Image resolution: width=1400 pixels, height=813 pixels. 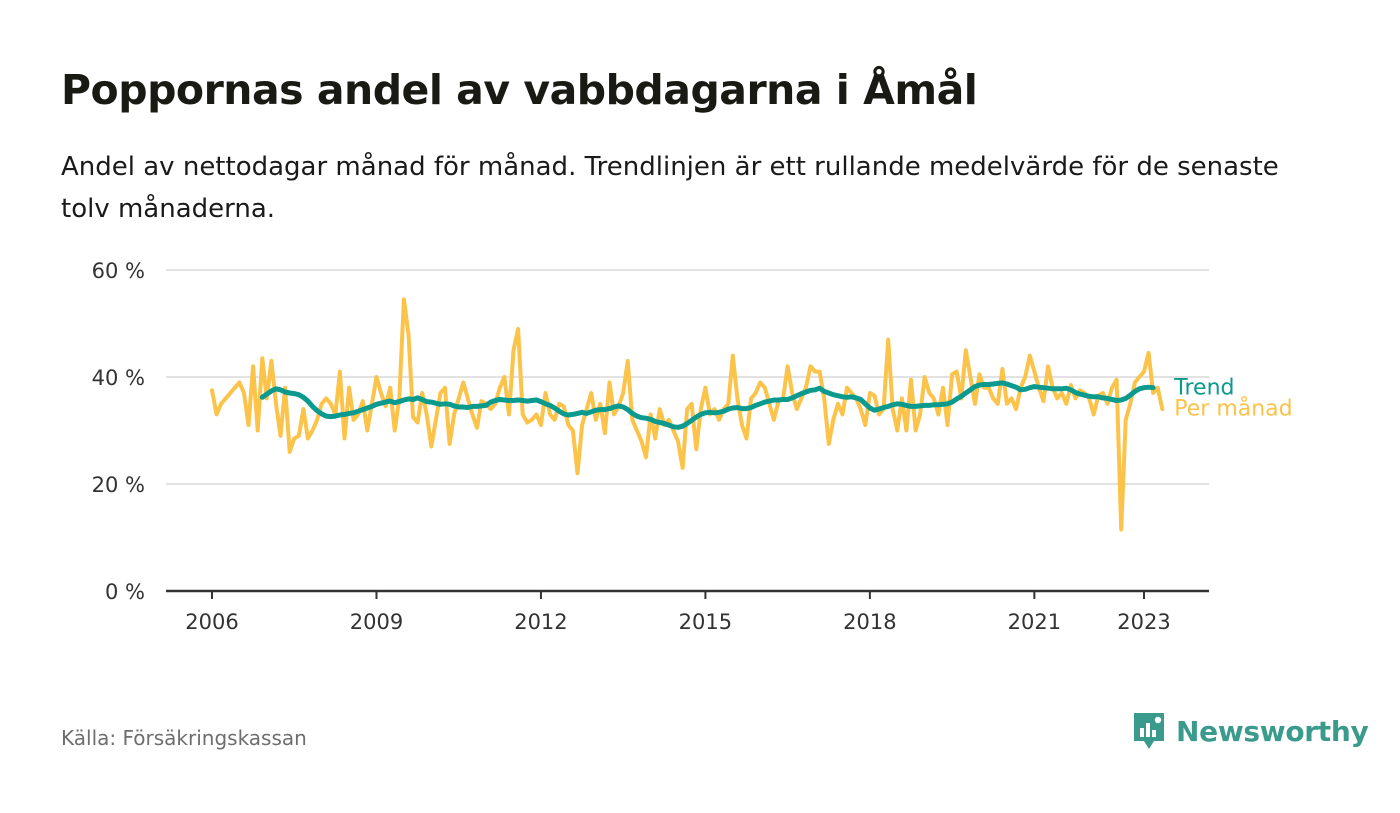 What do you see at coordinates (705, 622) in the screenshot?
I see `x-tick-label: 2015` at bounding box center [705, 622].